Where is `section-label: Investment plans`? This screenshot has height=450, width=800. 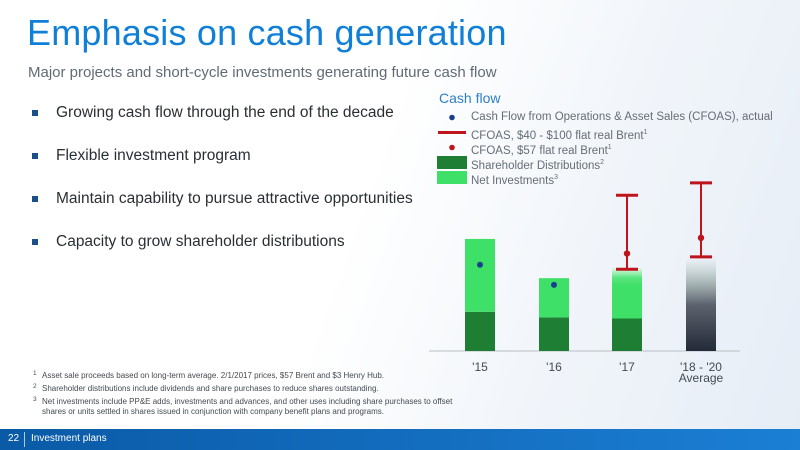 section-label: Investment plans is located at coordinates (69, 438).